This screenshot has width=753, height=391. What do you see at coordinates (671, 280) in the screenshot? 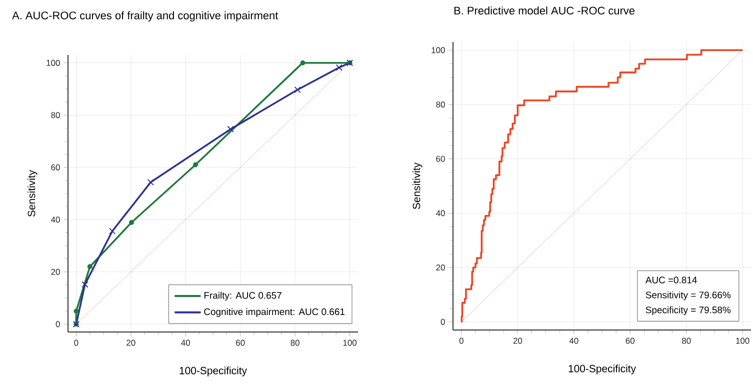
I see `annotation: AUC =0.814` at bounding box center [671, 280].